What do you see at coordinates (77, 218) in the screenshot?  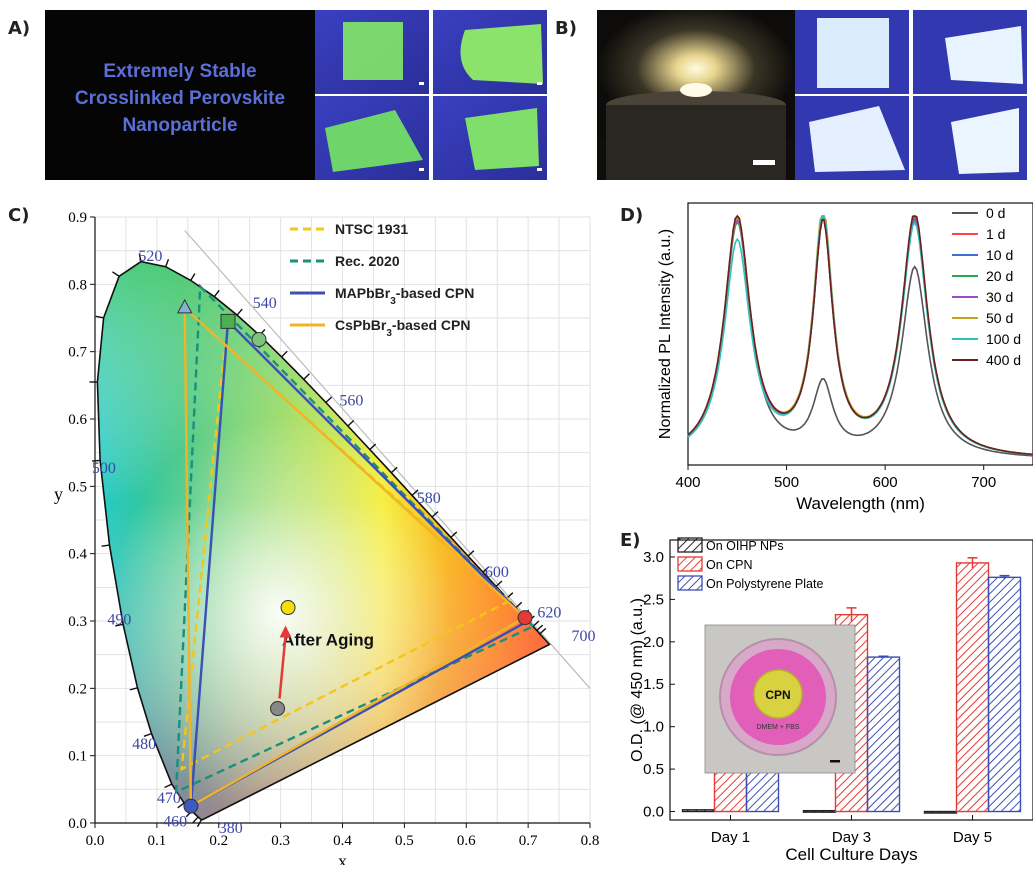 I see `chart-c-y-tick-label: 0.9` at bounding box center [77, 218].